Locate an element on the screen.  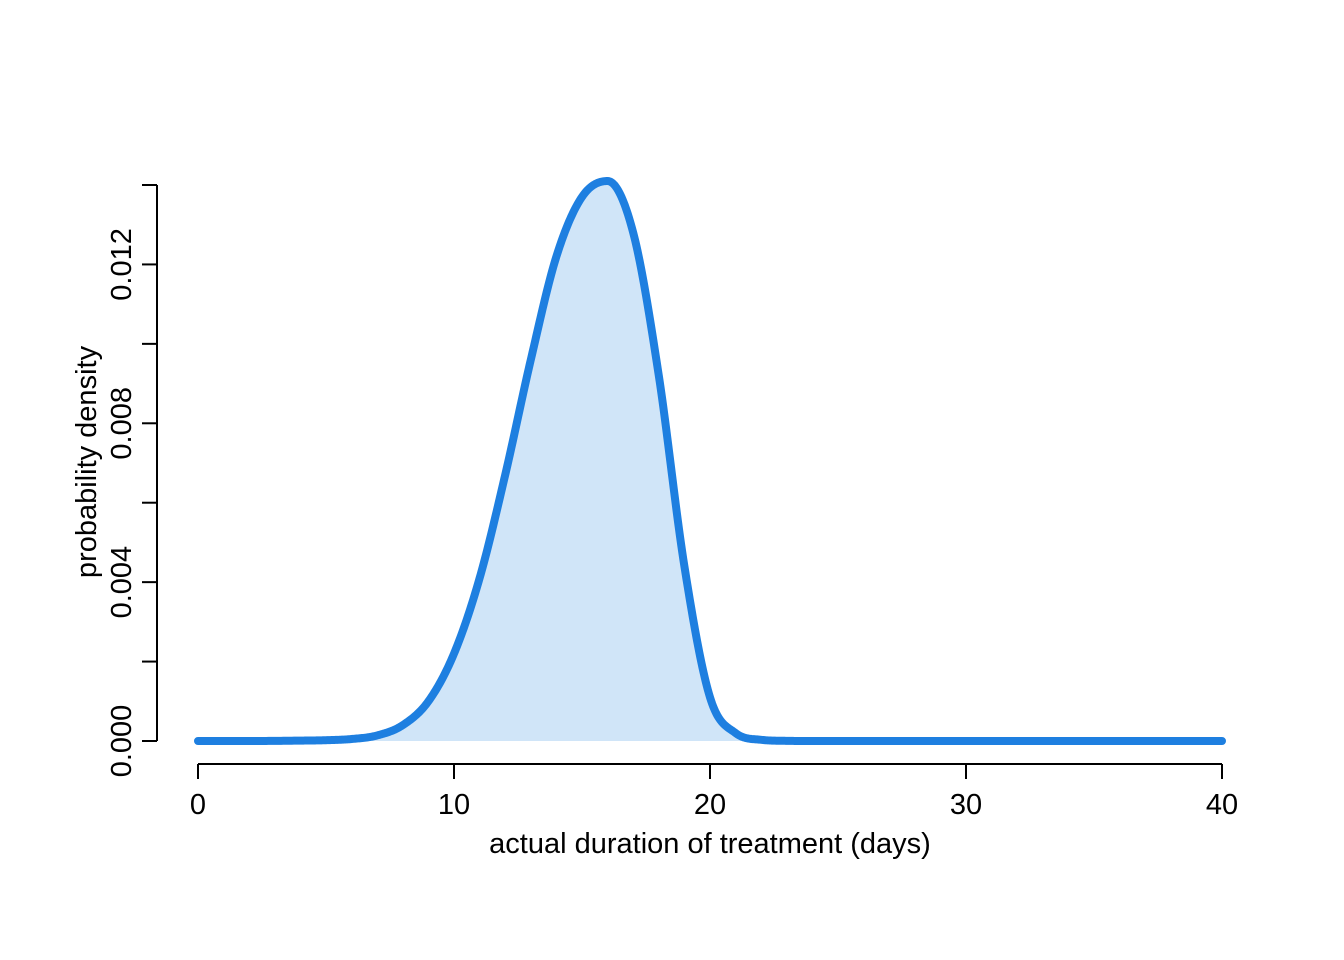
y-tick-label: 0.012 is located at coordinates (122, 264).